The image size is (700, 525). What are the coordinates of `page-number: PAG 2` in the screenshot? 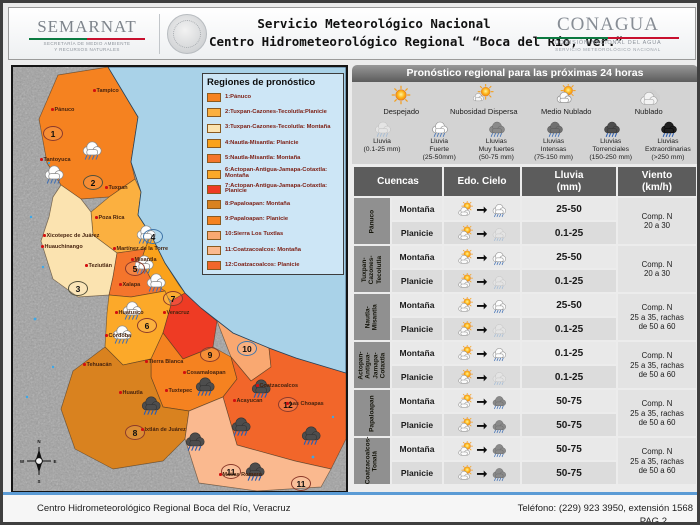 It's located at (653, 520).